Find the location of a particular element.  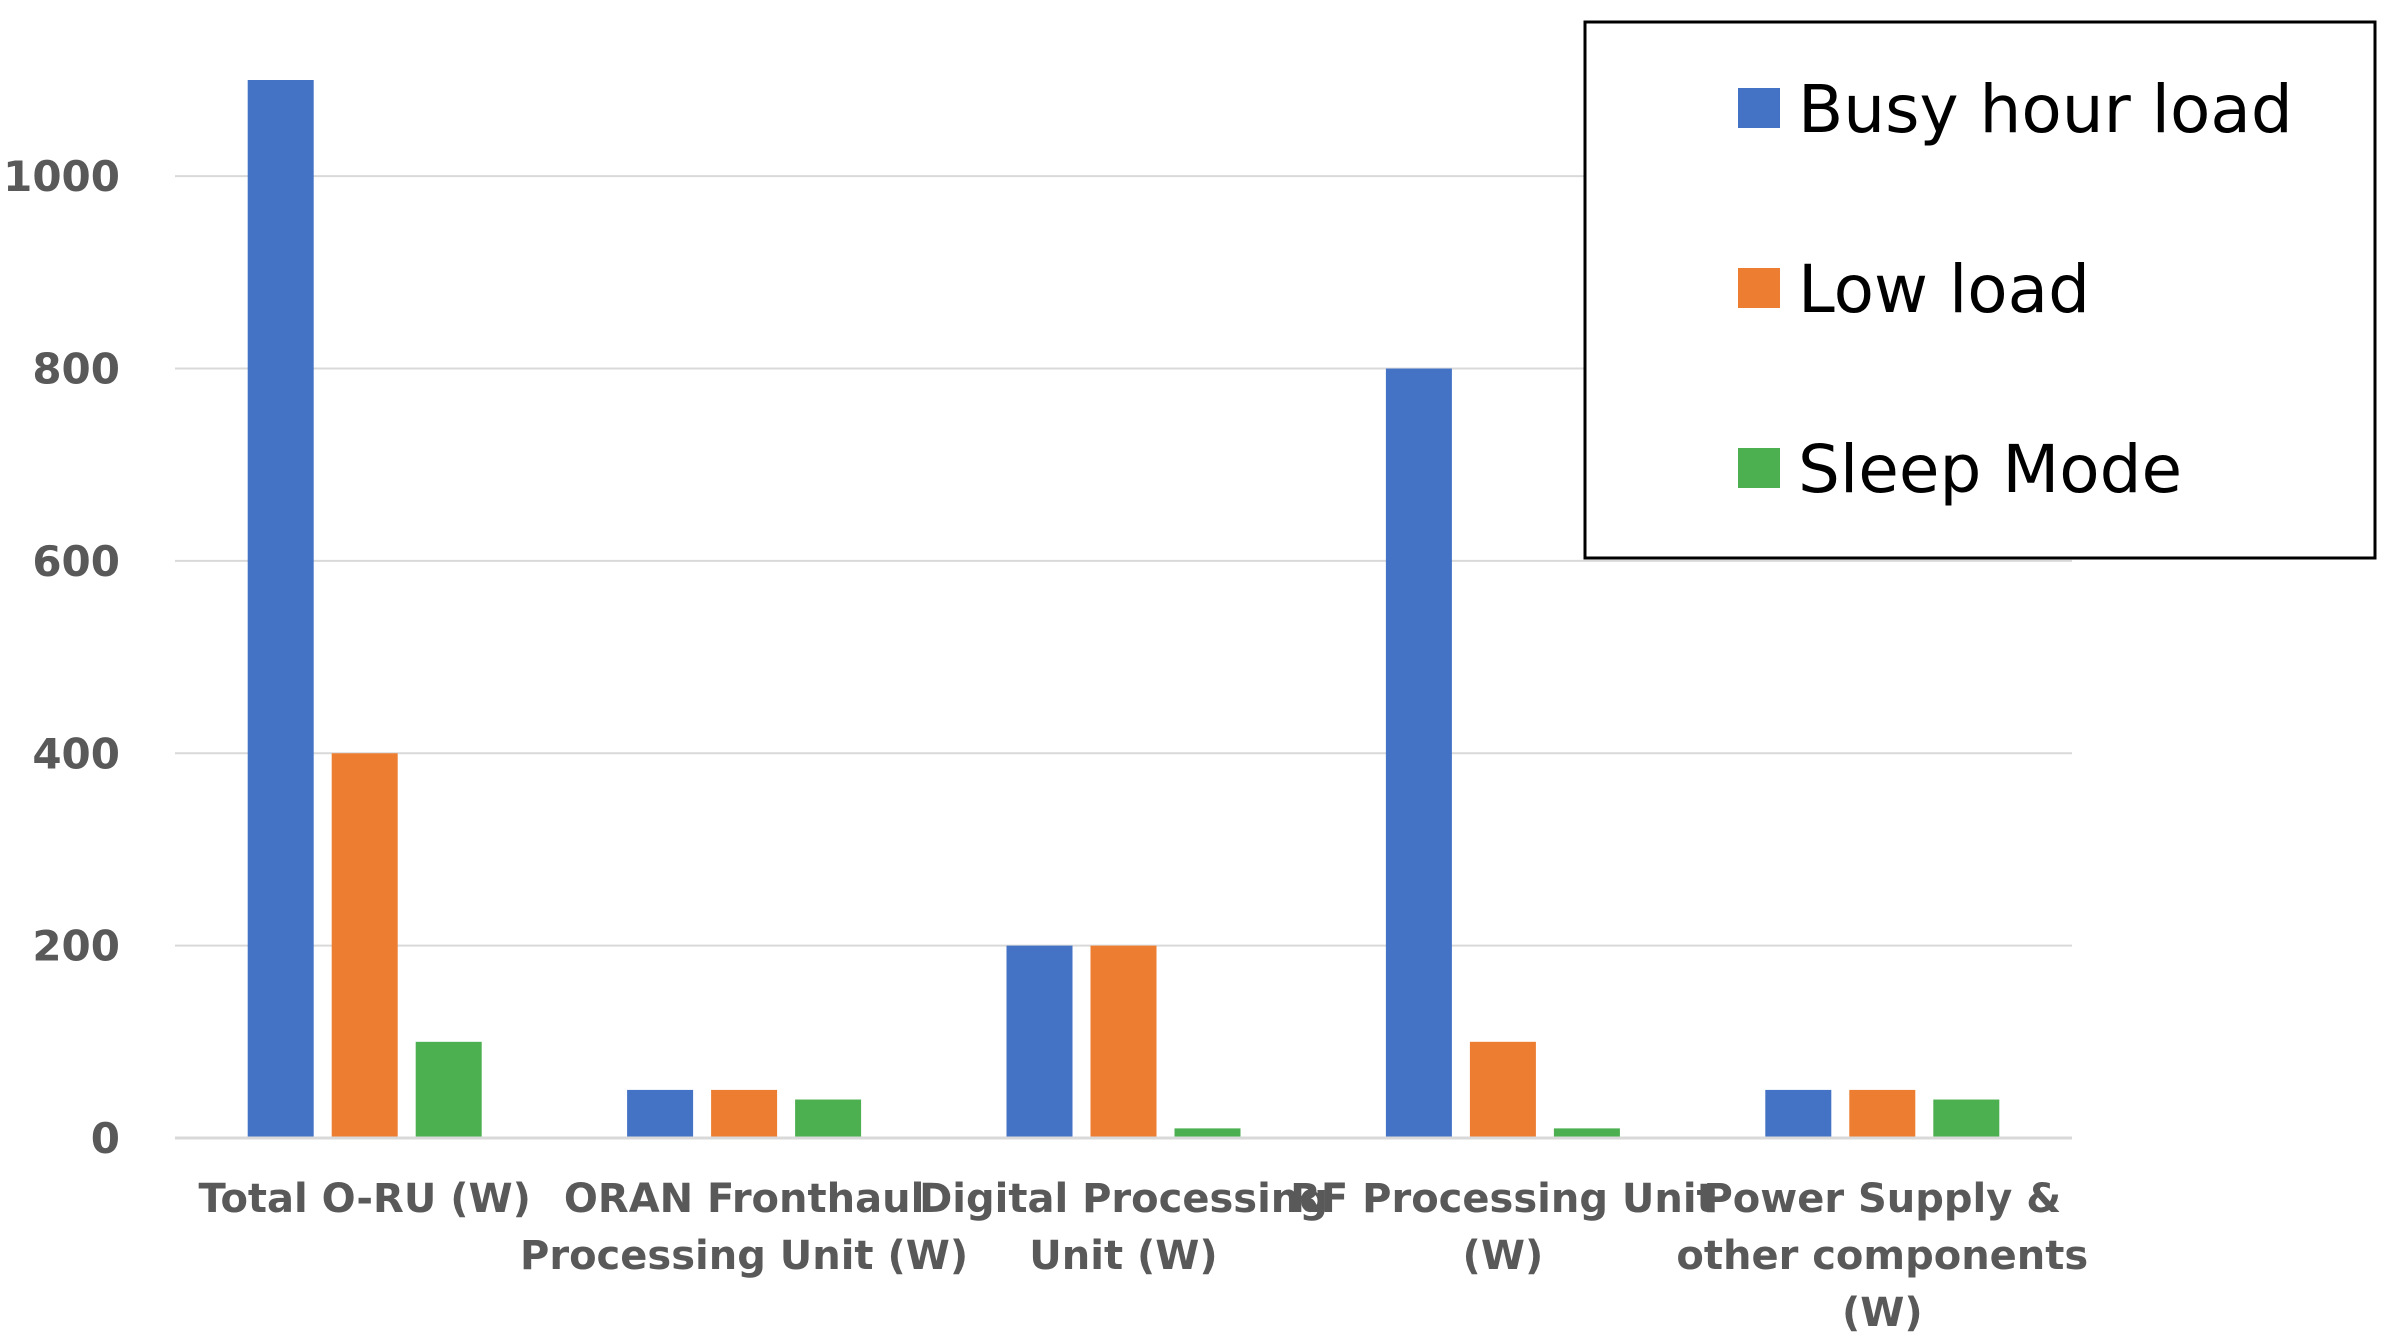

legend-label: Busy hour load is located at coordinates (2045, 109).